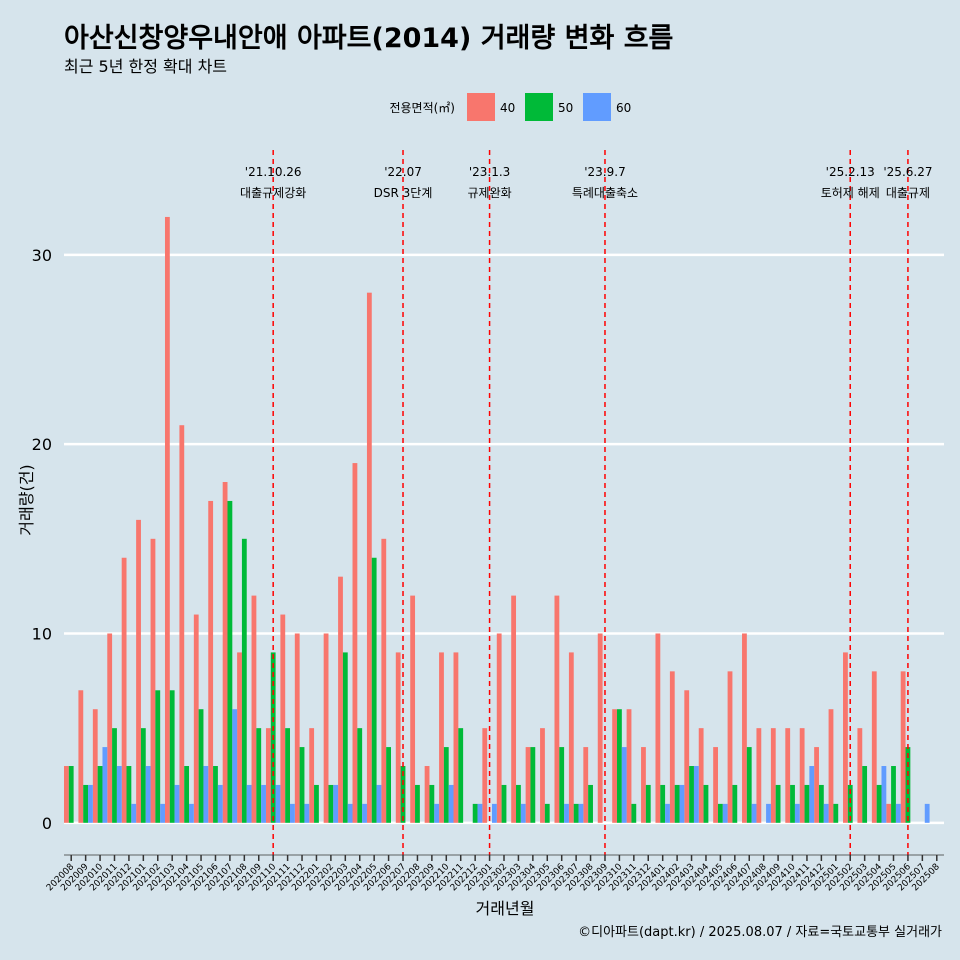 This screenshot has height=960, width=960. I want to click on event-label: 대출규제, so click(908, 193).